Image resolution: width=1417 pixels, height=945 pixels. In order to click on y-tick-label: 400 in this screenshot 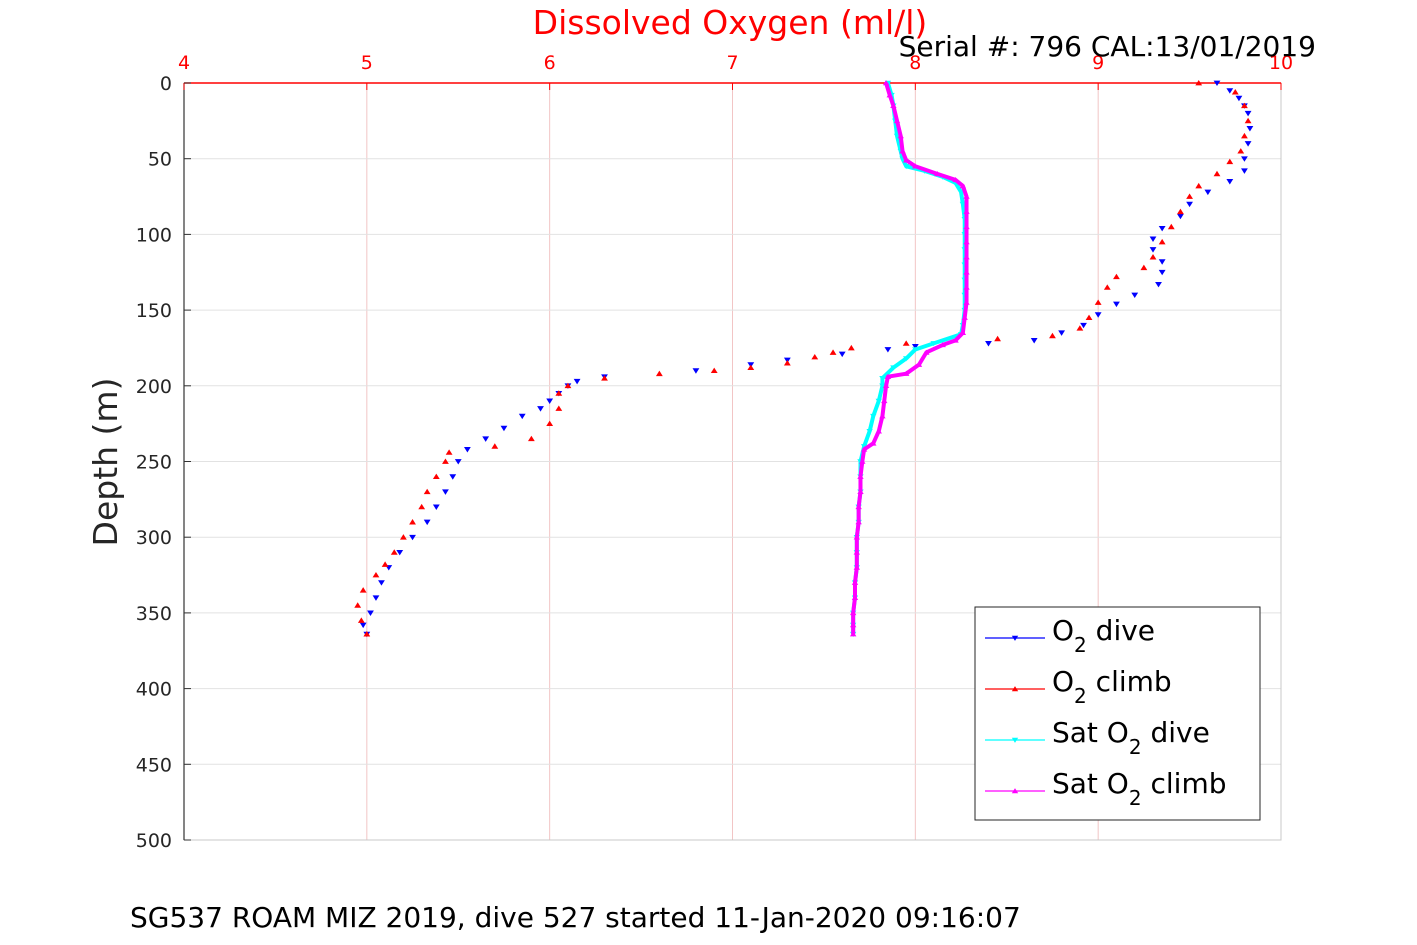, I will do `click(154, 690)`.